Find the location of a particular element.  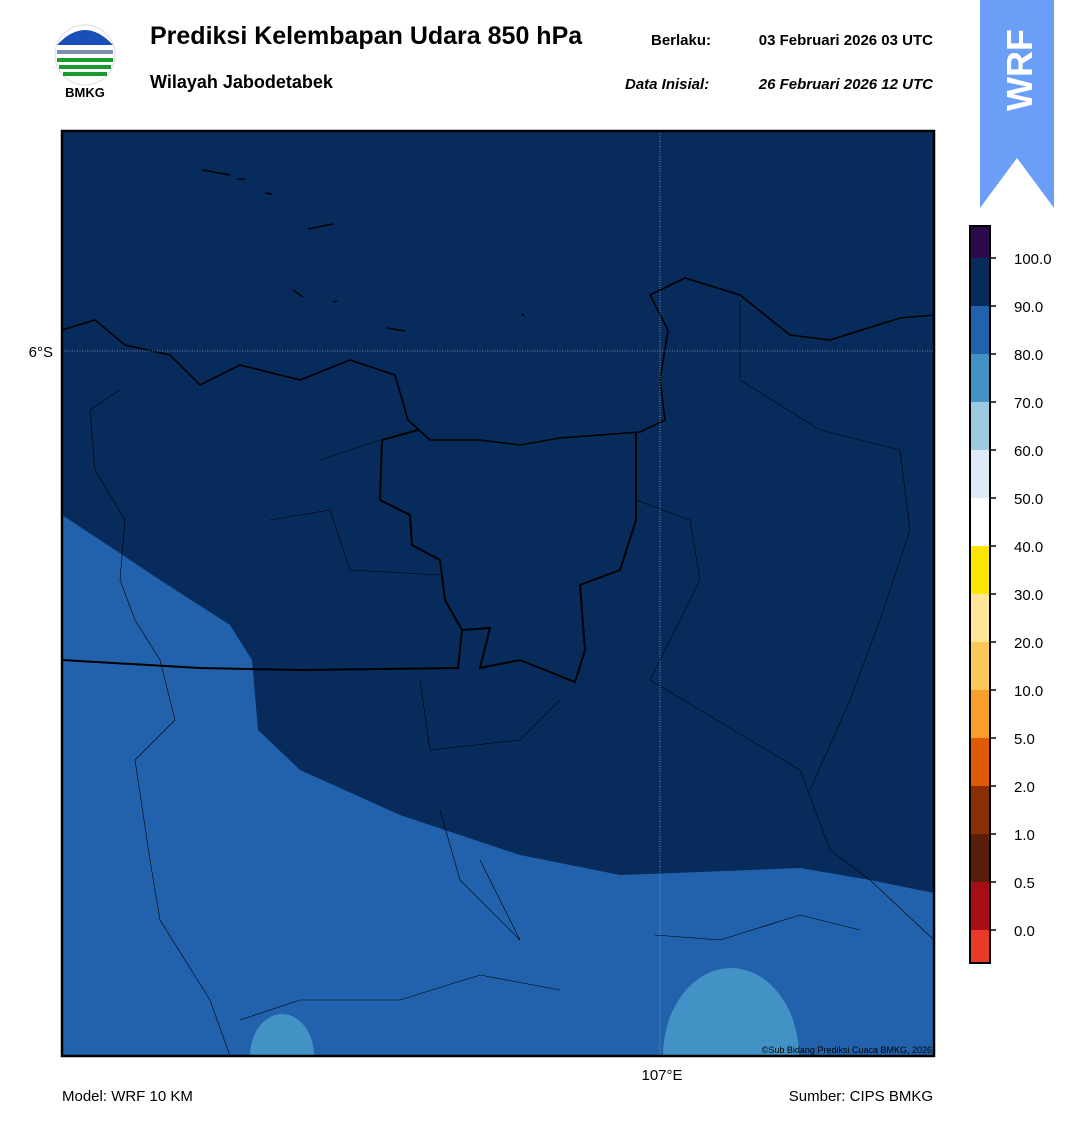

colorbar-label: 0.0 is located at coordinates (1024, 931).